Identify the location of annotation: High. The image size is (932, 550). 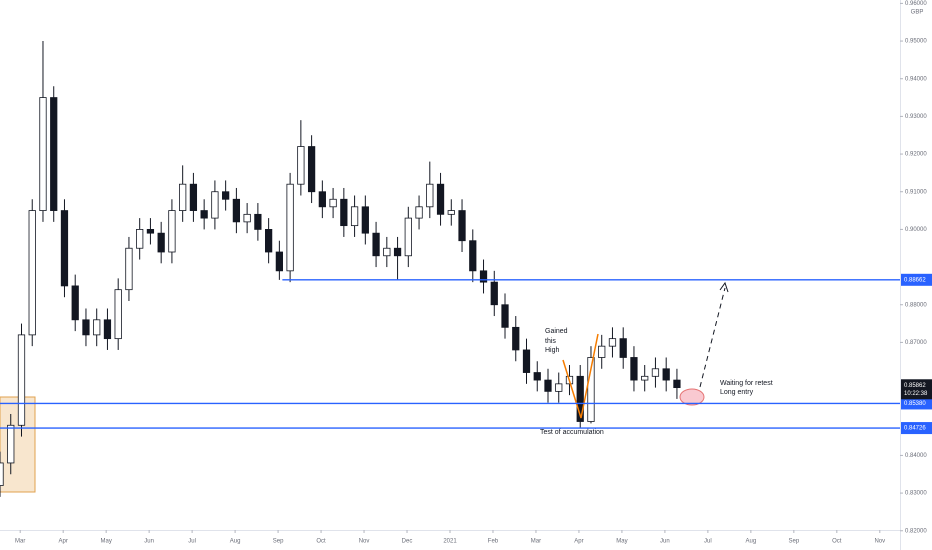
(552, 350).